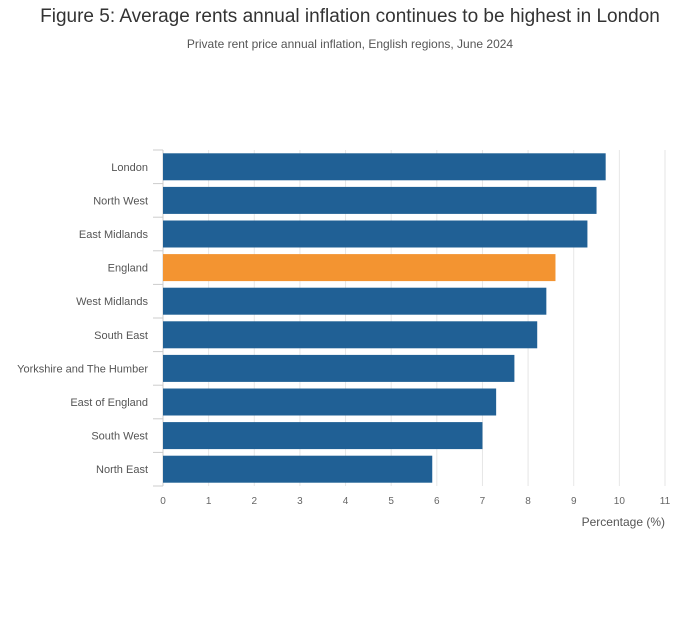 The width and height of the screenshot is (700, 635). What do you see at coordinates (330, 402) in the screenshot?
I see `bar-east-of-england` at bounding box center [330, 402].